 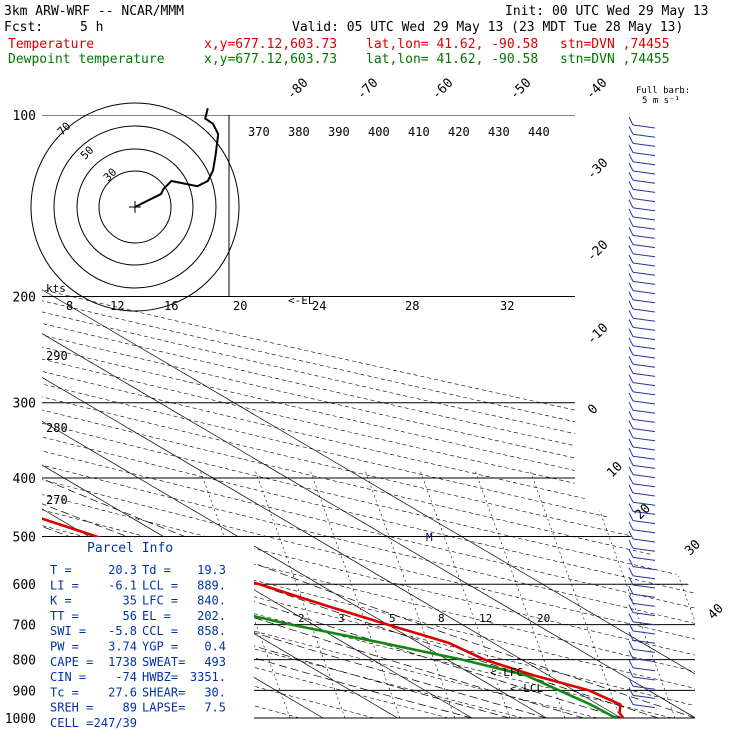 I want to click on barb-legend-title: Full barb:, so click(x=663, y=91).